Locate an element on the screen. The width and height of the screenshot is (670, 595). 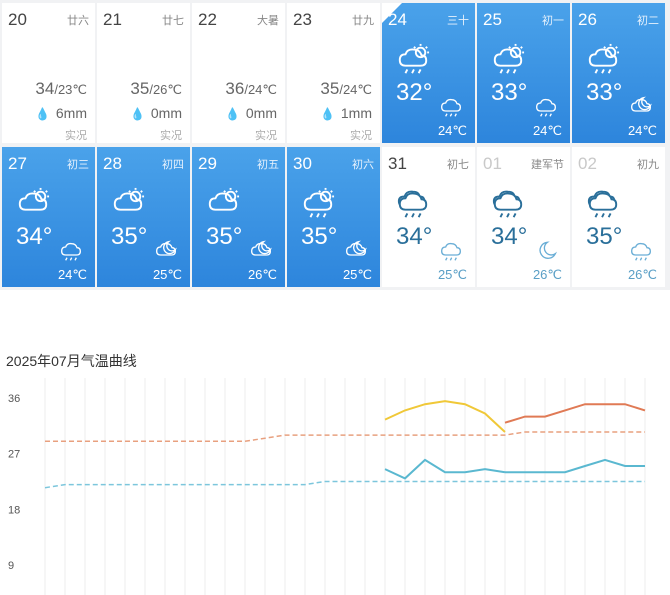
y-tick-label: 18 is located at coordinates (14, 510).